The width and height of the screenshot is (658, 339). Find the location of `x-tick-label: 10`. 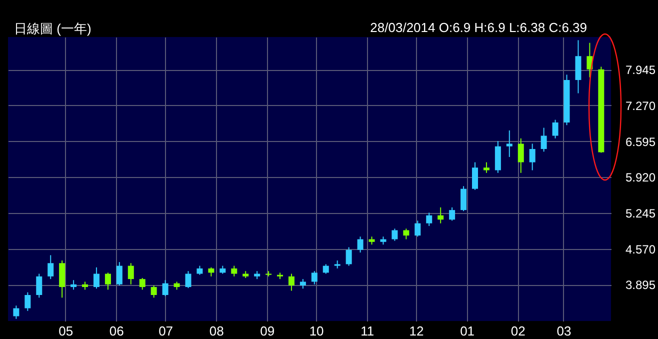

x-tick-label: 10 is located at coordinates (316, 331).